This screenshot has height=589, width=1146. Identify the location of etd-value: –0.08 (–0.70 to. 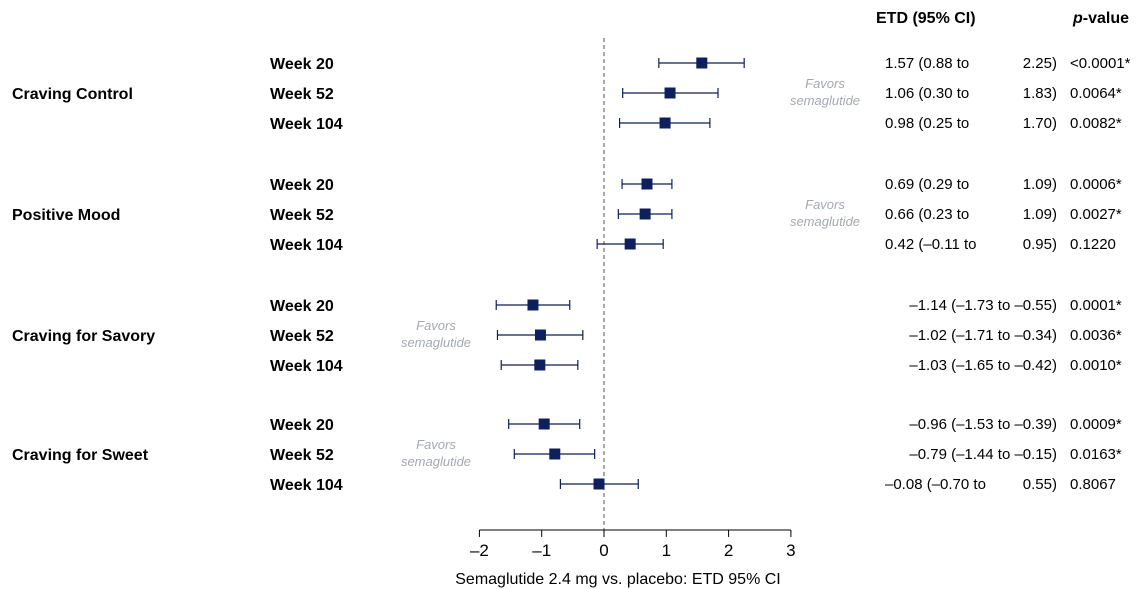
(935, 484).